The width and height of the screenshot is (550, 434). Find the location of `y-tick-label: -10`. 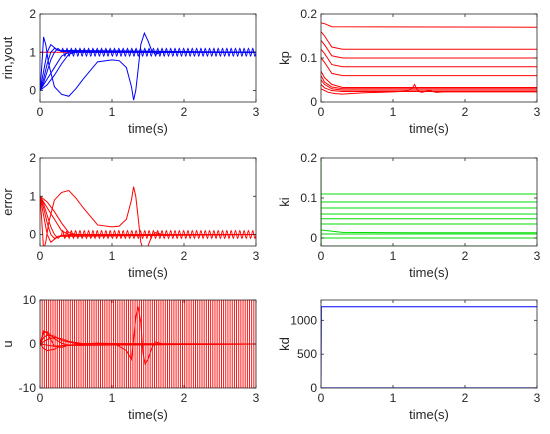

y-tick-label: -10 is located at coordinates (28, 388).